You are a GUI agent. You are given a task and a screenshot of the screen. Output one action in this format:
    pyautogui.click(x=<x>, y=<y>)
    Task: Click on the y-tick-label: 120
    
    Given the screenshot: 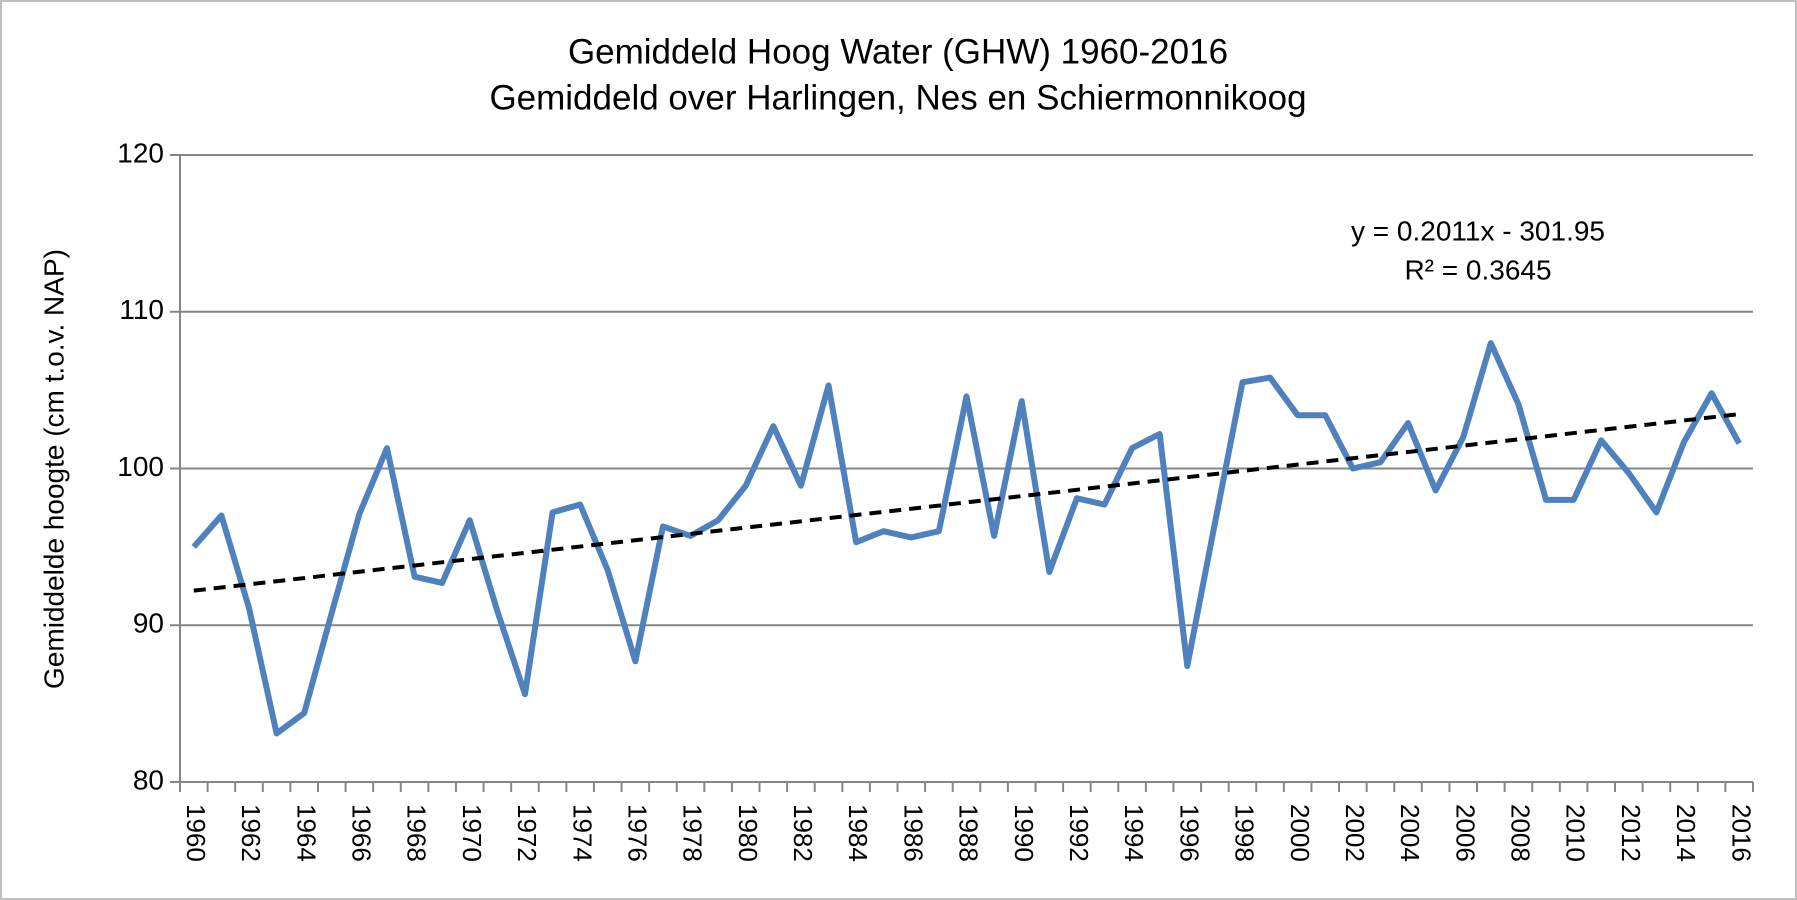 What is the action you would take?
    pyautogui.click(x=140, y=152)
    